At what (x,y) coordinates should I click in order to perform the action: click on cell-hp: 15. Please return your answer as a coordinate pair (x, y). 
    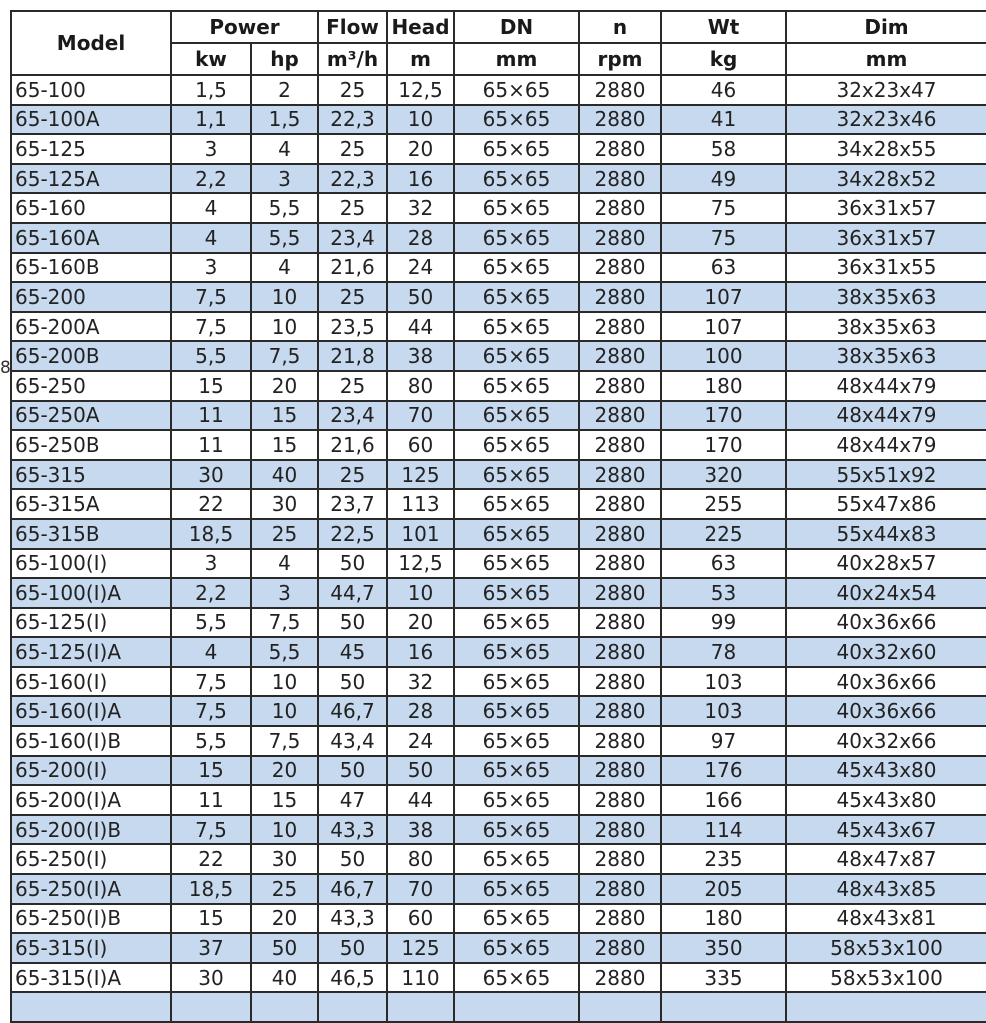
    Looking at the image, I should click on (284, 800).